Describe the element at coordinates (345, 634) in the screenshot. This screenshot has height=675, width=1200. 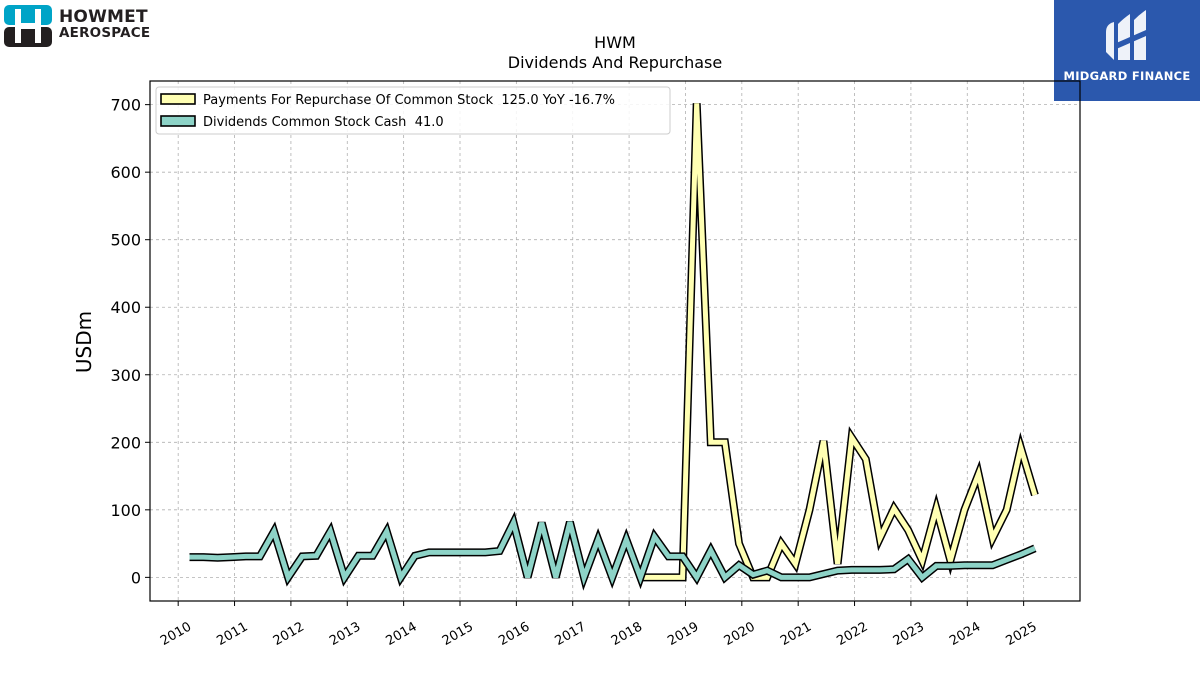
I see `x-tick-label: 2013` at that location.